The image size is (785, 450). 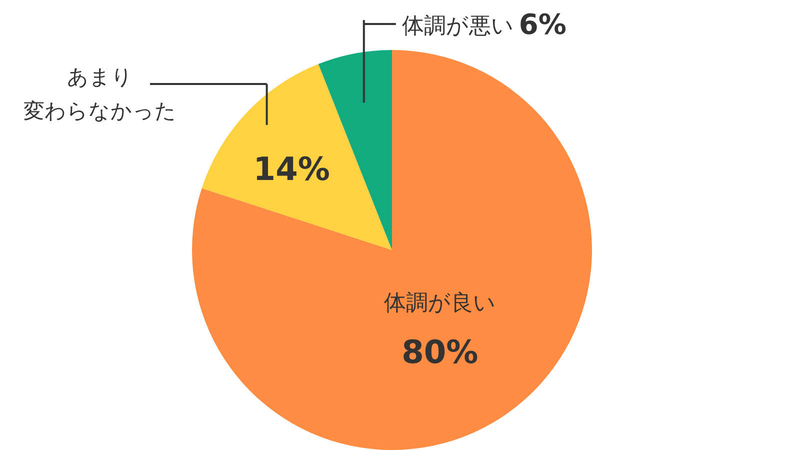 I want to click on slice-label: 体調が悪い, so click(x=458, y=26).